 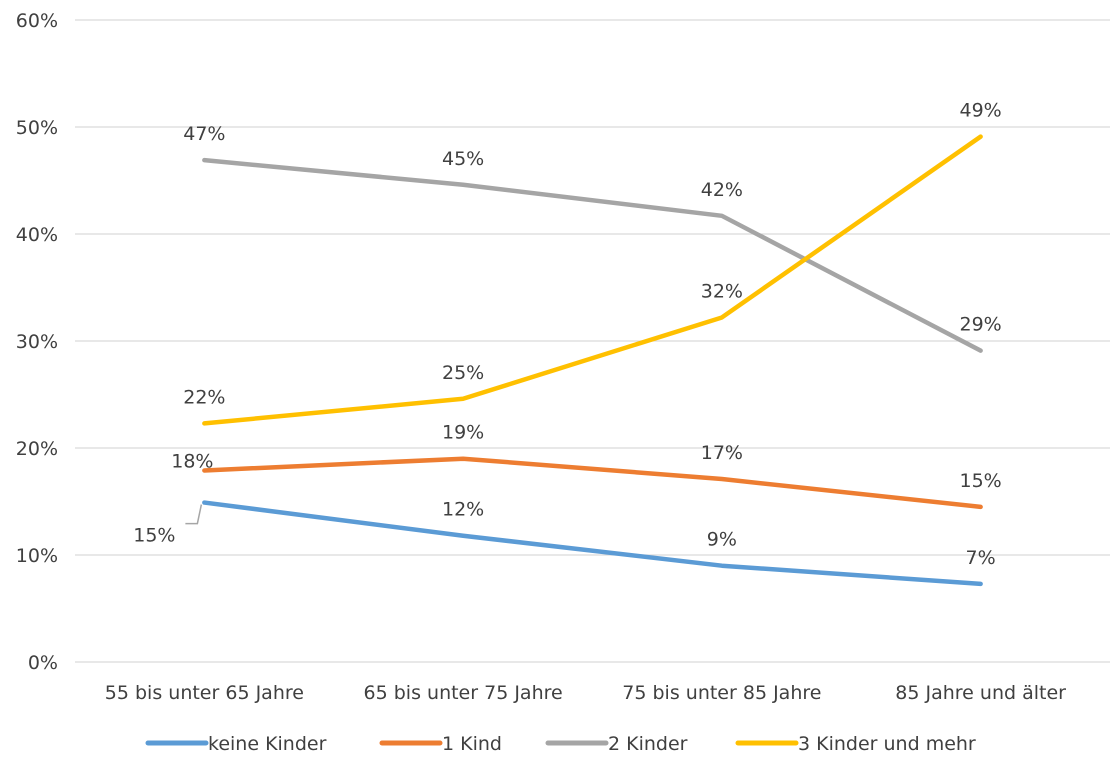 What do you see at coordinates (981, 325) in the screenshot?
I see `data-label: 29%` at bounding box center [981, 325].